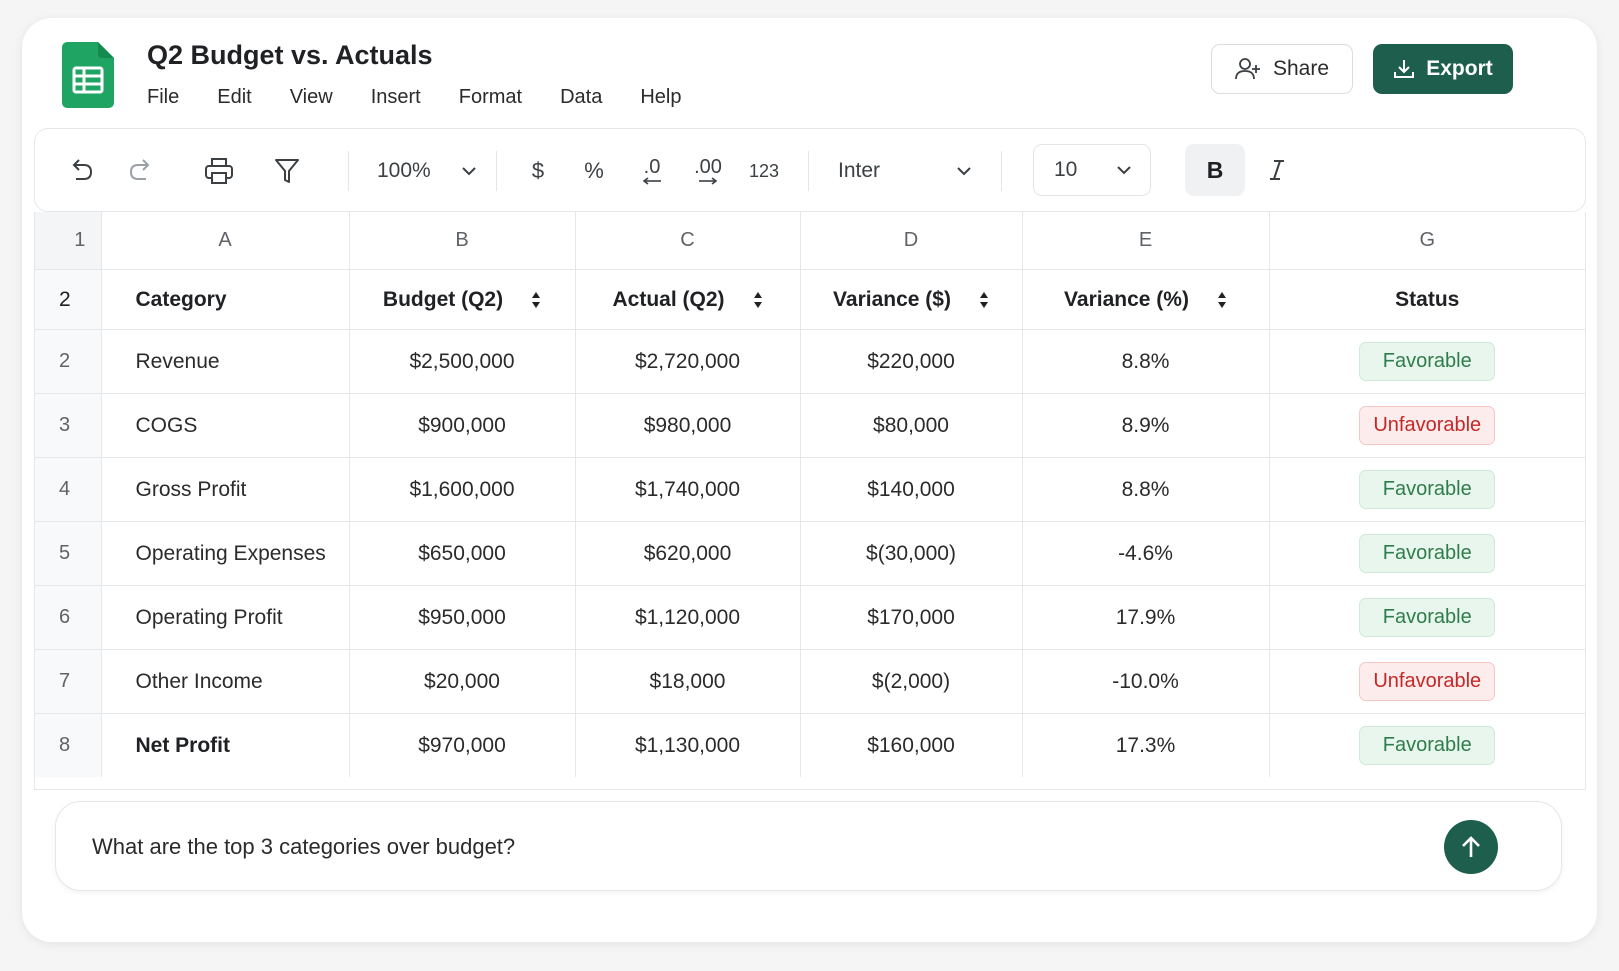 The width and height of the screenshot is (1619, 971). I want to click on currency-format-button: $, so click(538, 170).